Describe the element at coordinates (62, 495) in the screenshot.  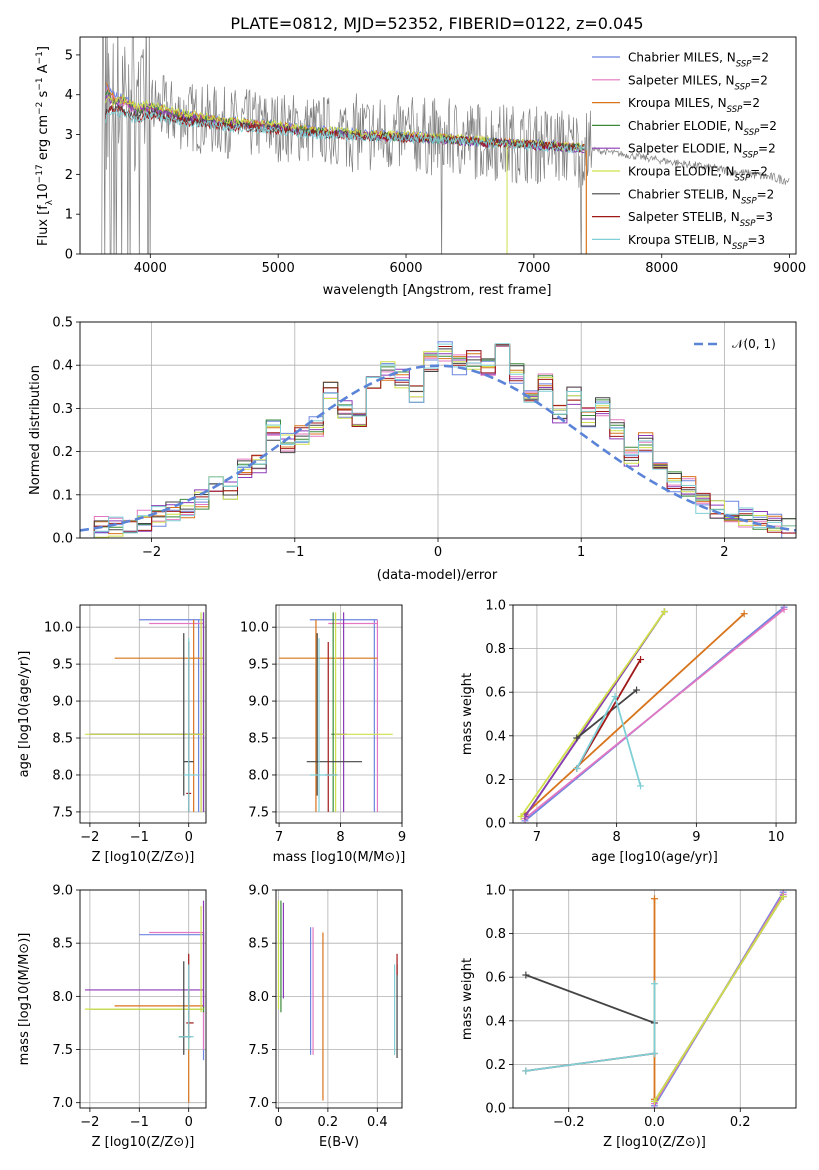
I see `y-tick-label: 0.1` at that location.